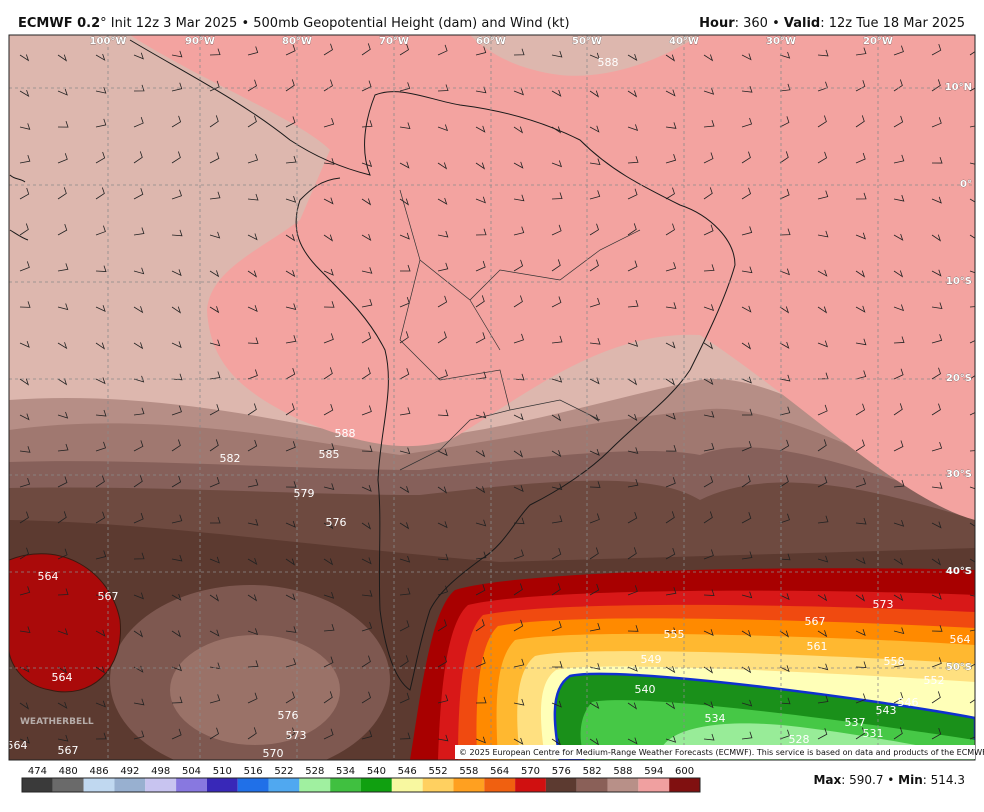 This screenshot has width=984, height=812. I want to click on latitude-label: 40°S, so click(959, 571).